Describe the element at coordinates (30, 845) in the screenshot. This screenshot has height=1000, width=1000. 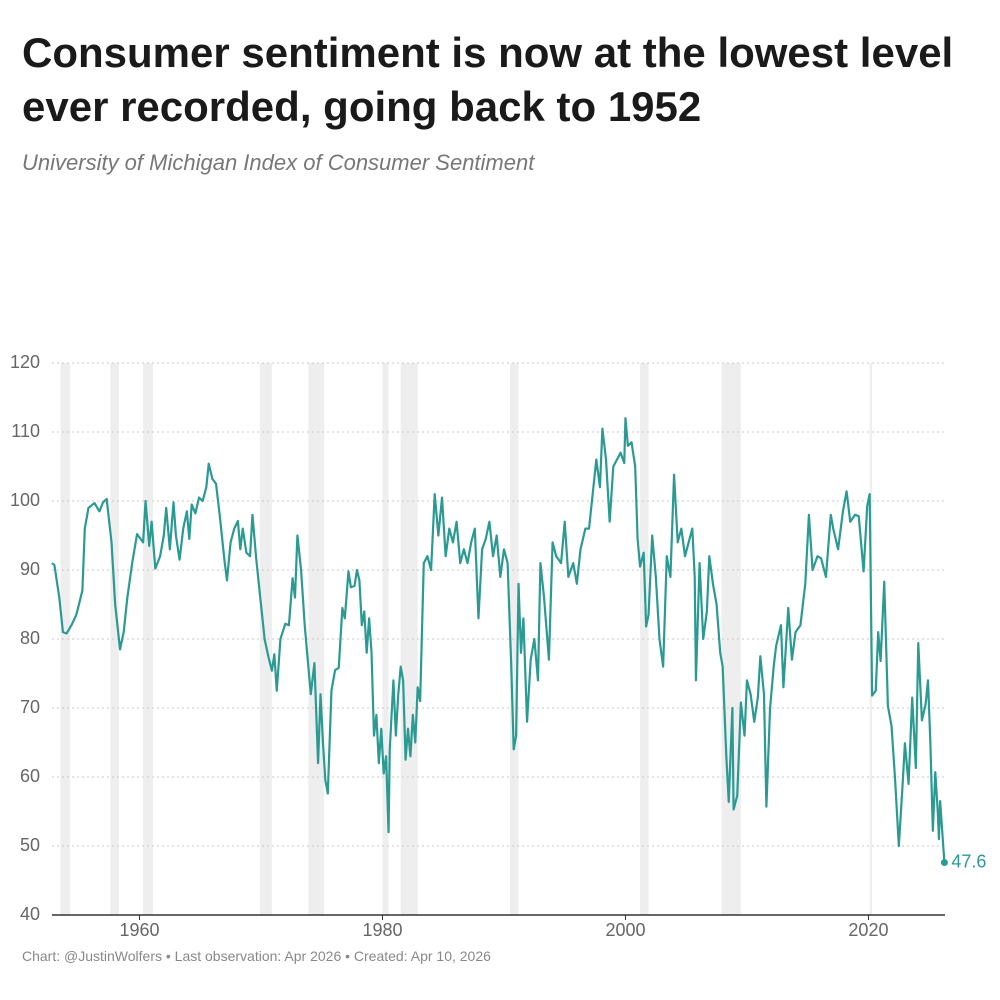
I see `y-tick-label: 50` at that location.